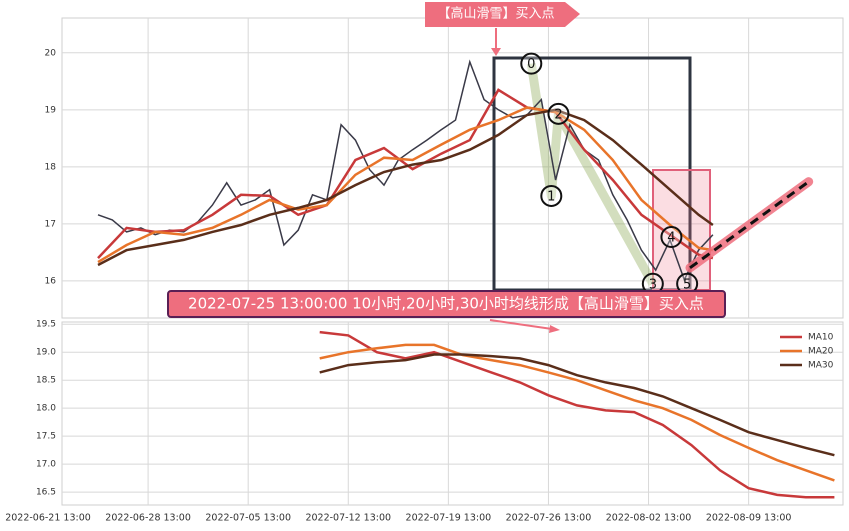 The height and width of the screenshot is (531, 849). What do you see at coordinates (50, 224) in the screenshot?
I see `y-tick-label: 17` at bounding box center [50, 224].